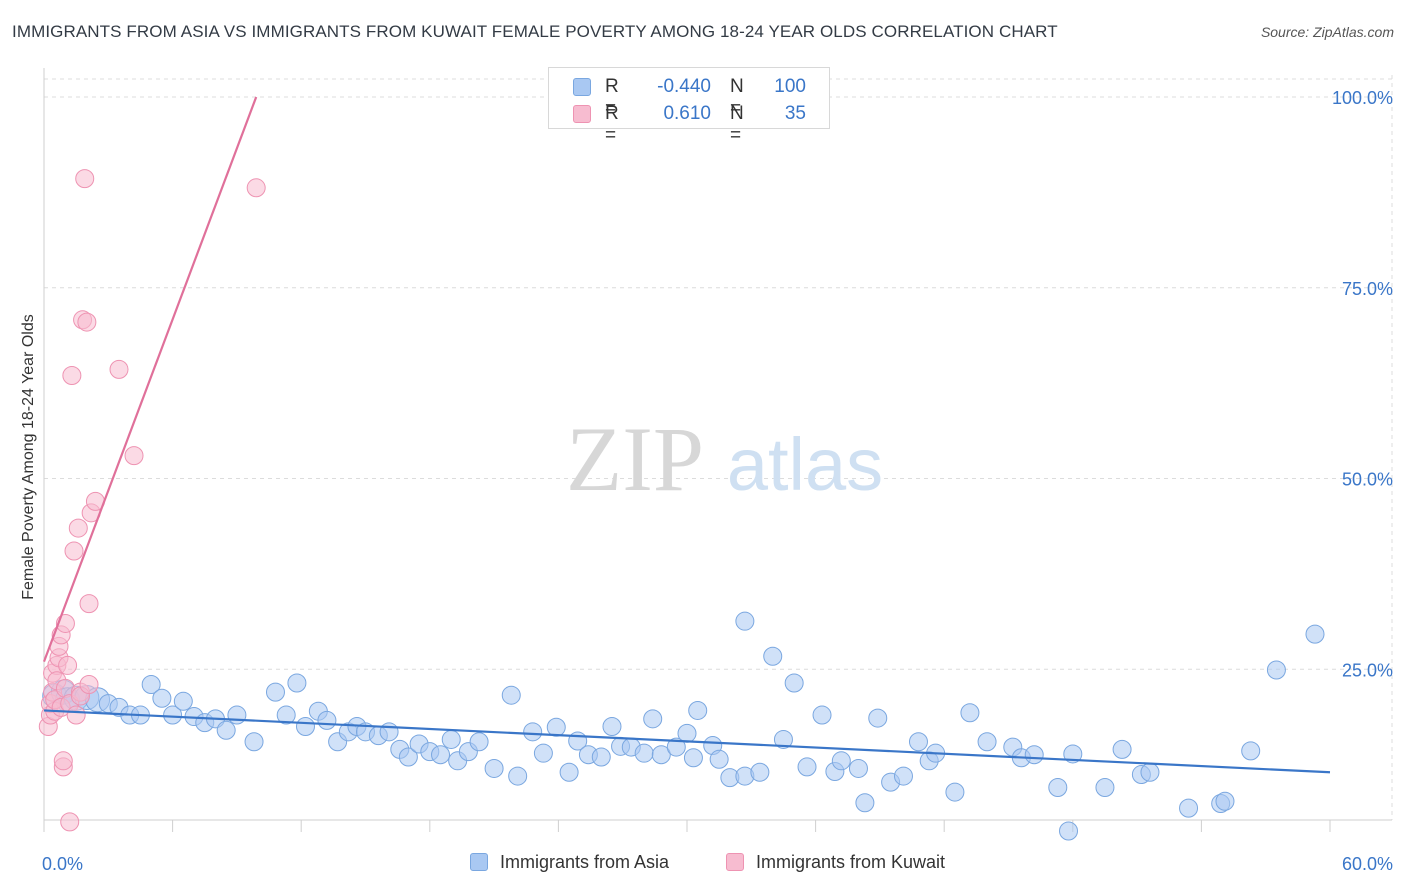 The image size is (1406, 892). What do you see at coordinates (795, 113) in the screenshot?
I see `stats-n-value: 35` at bounding box center [795, 113].